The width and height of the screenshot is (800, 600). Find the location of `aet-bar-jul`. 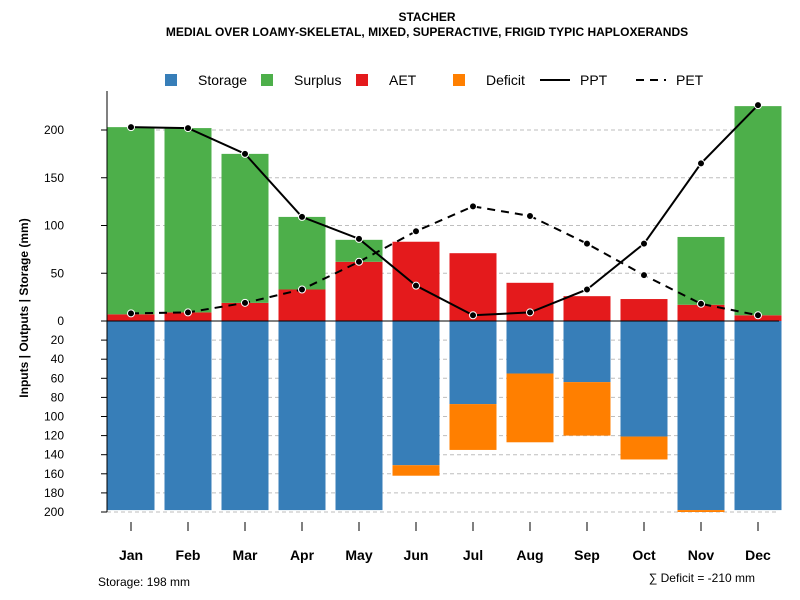

aet-bar-jul is located at coordinates (473, 287).